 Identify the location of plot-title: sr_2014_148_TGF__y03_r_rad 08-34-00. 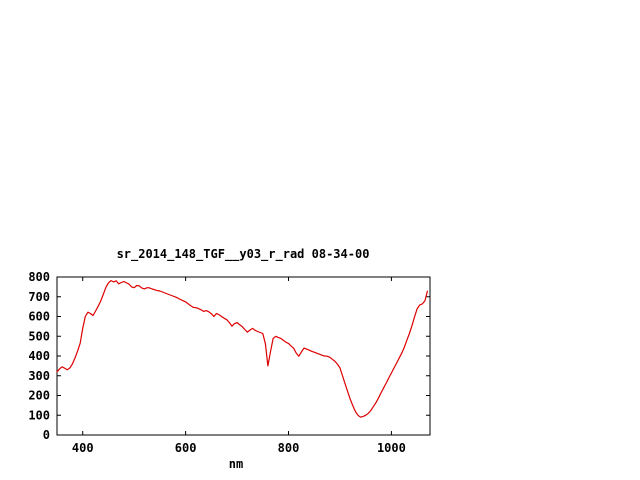
(243, 254).